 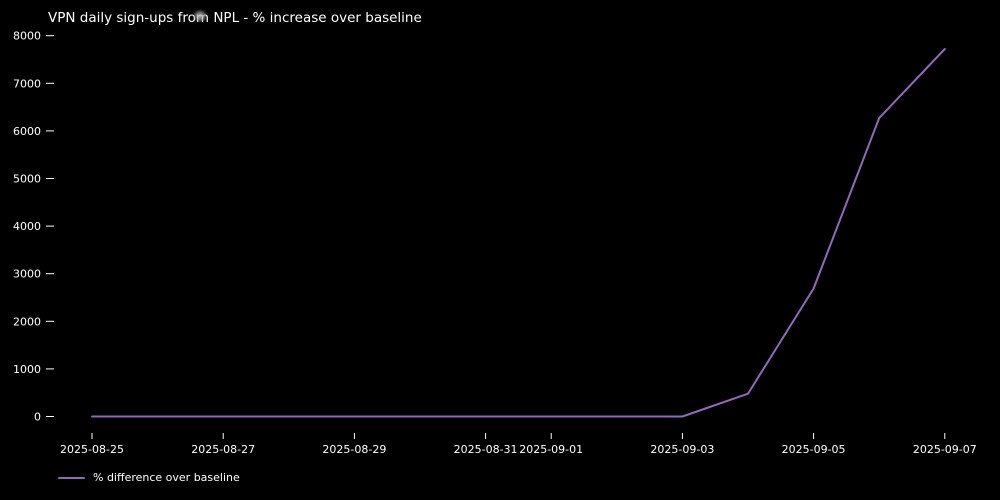 I want to click on legend-line-swatch, so click(x=71, y=477).